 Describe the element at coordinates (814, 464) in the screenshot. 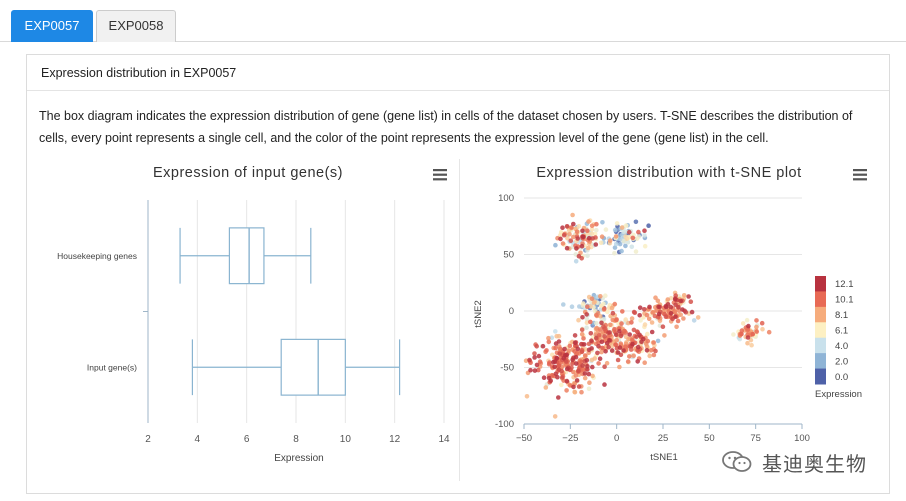

I see `watermark-text: 基迪奥生物` at that location.